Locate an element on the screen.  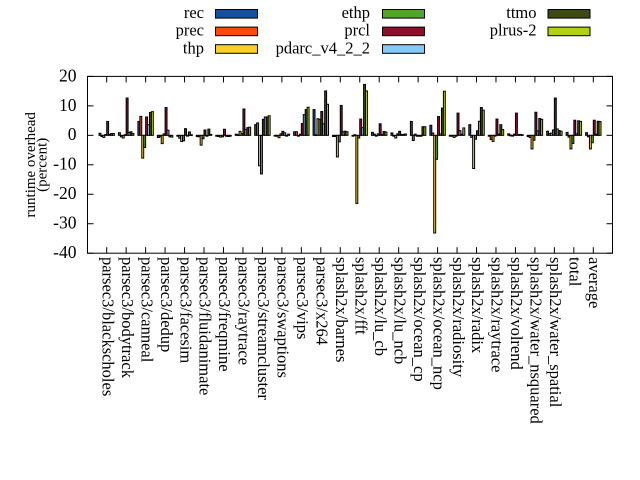
svg-text: runtime overhead is located at coordinates (31, 165).